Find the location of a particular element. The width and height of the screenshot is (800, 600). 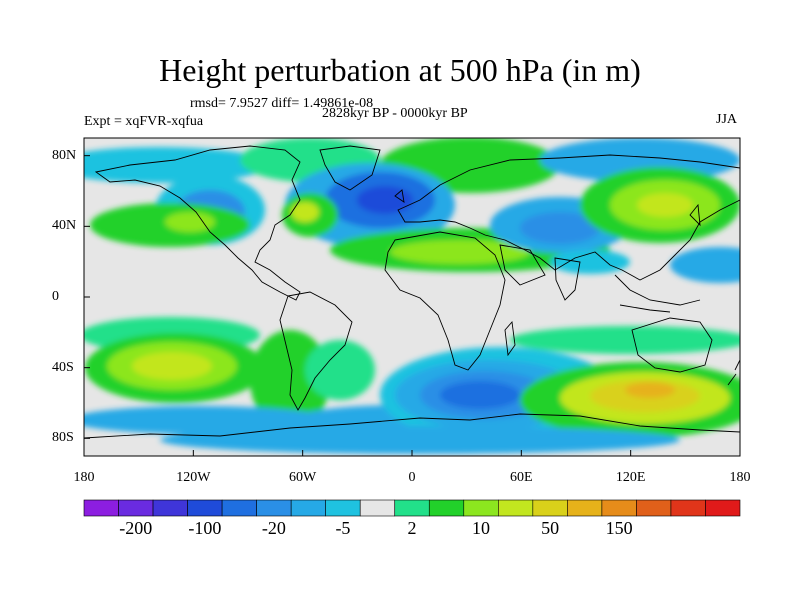

experiment-line: Expt = xqFVR-xqfua is located at coordinates (144, 121).